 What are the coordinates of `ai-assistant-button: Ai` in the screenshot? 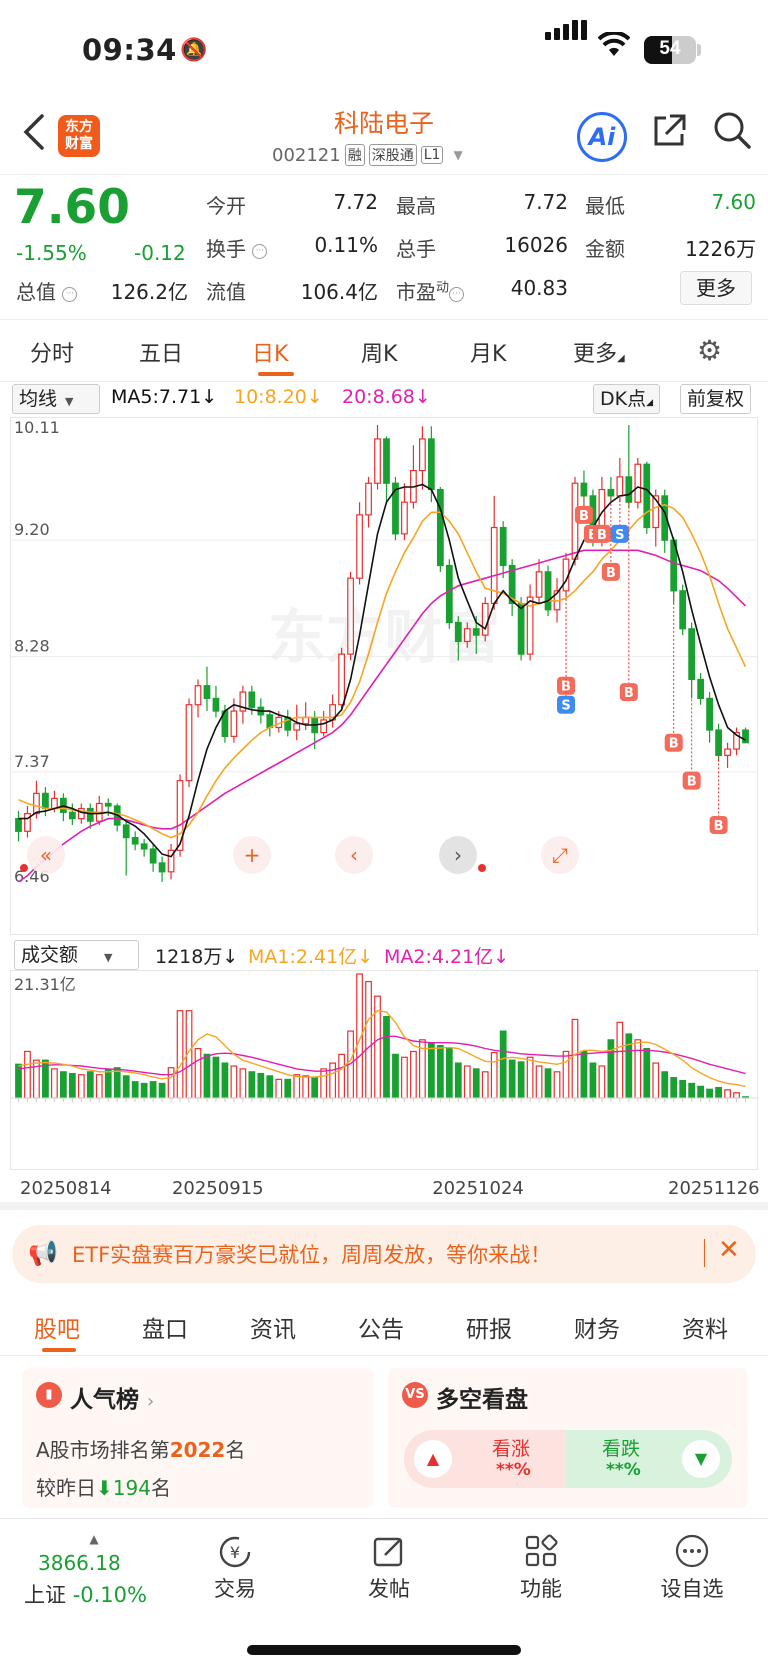 It's located at (602, 137).